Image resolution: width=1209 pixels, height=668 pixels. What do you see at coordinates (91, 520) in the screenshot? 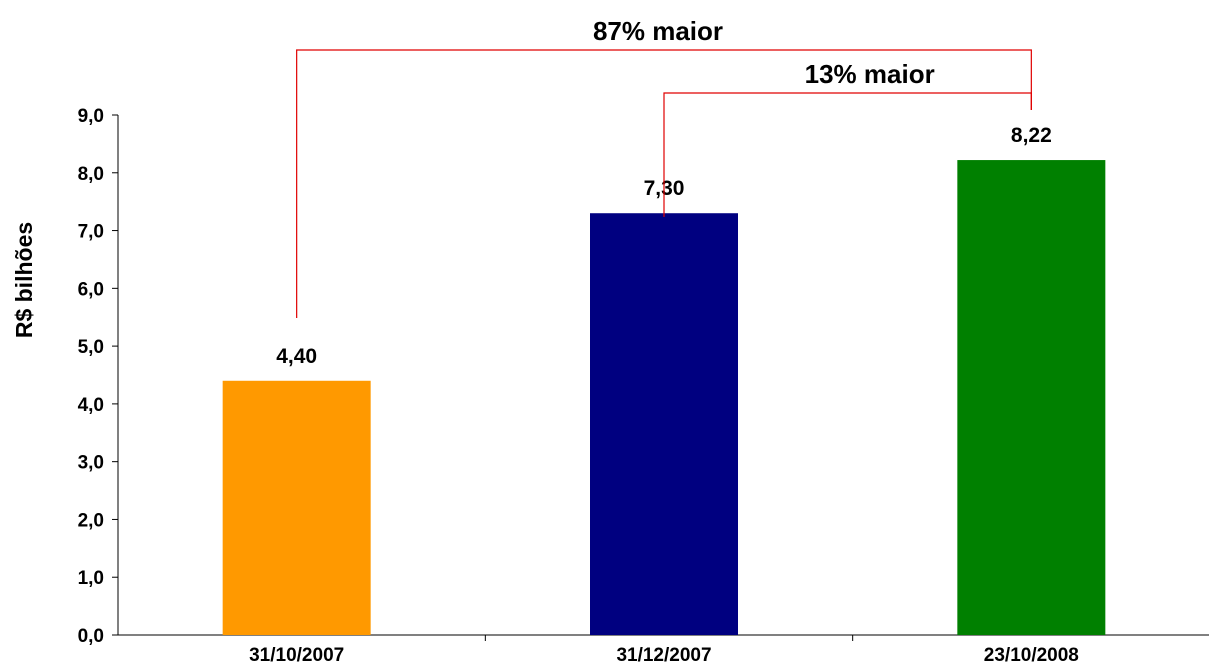
I see `y-tick-label: 2,0` at bounding box center [91, 520].